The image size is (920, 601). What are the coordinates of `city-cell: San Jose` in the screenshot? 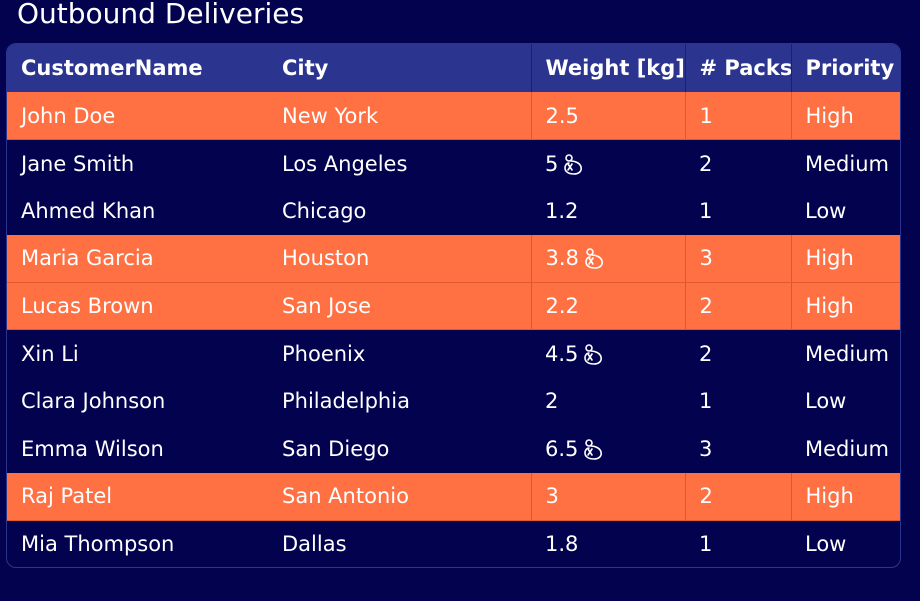 It's located at (399, 306).